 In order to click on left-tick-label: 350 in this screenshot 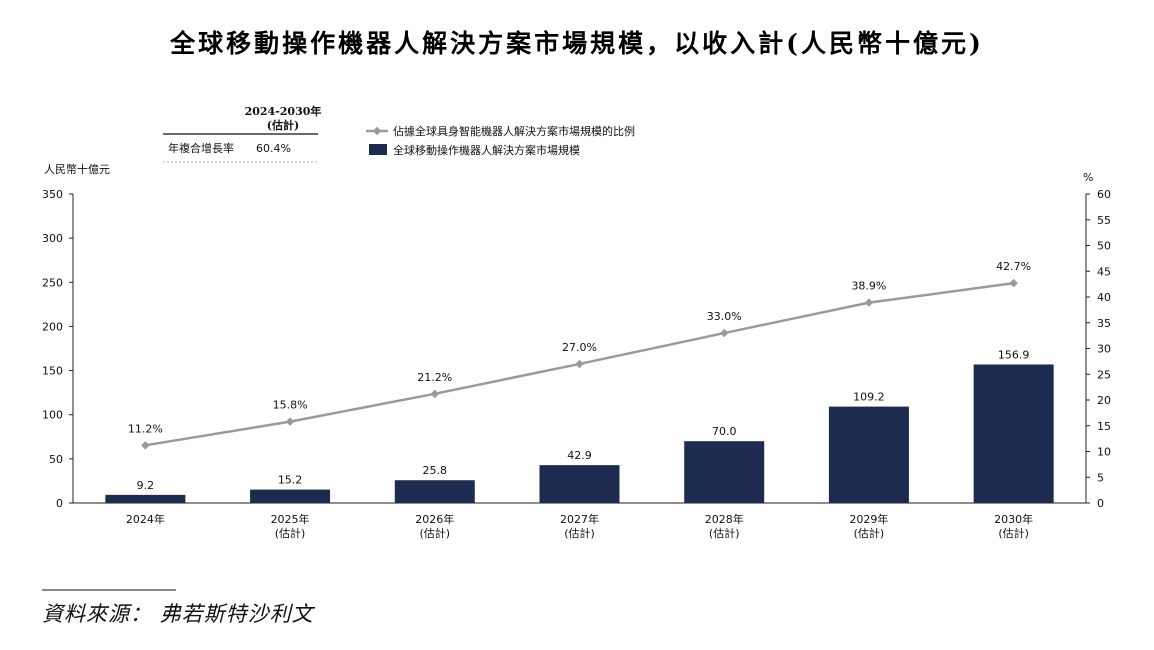, I will do `click(52, 194)`.